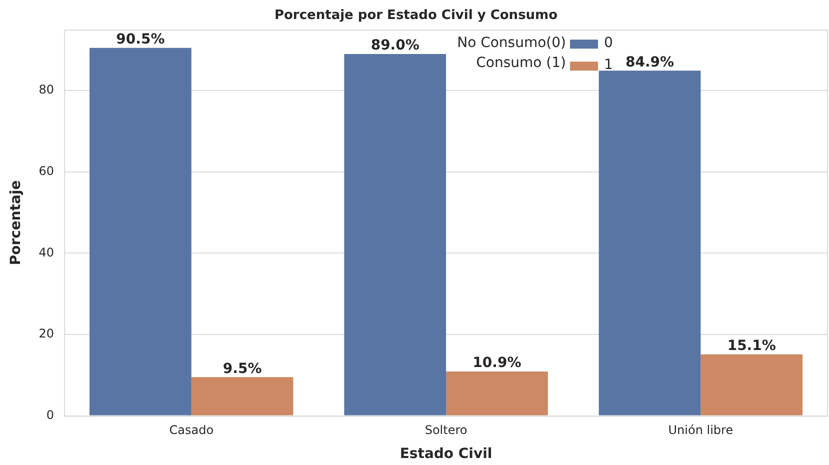 The image size is (829, 465). I want to click on y-tick-label: 40, so click(46, 252).